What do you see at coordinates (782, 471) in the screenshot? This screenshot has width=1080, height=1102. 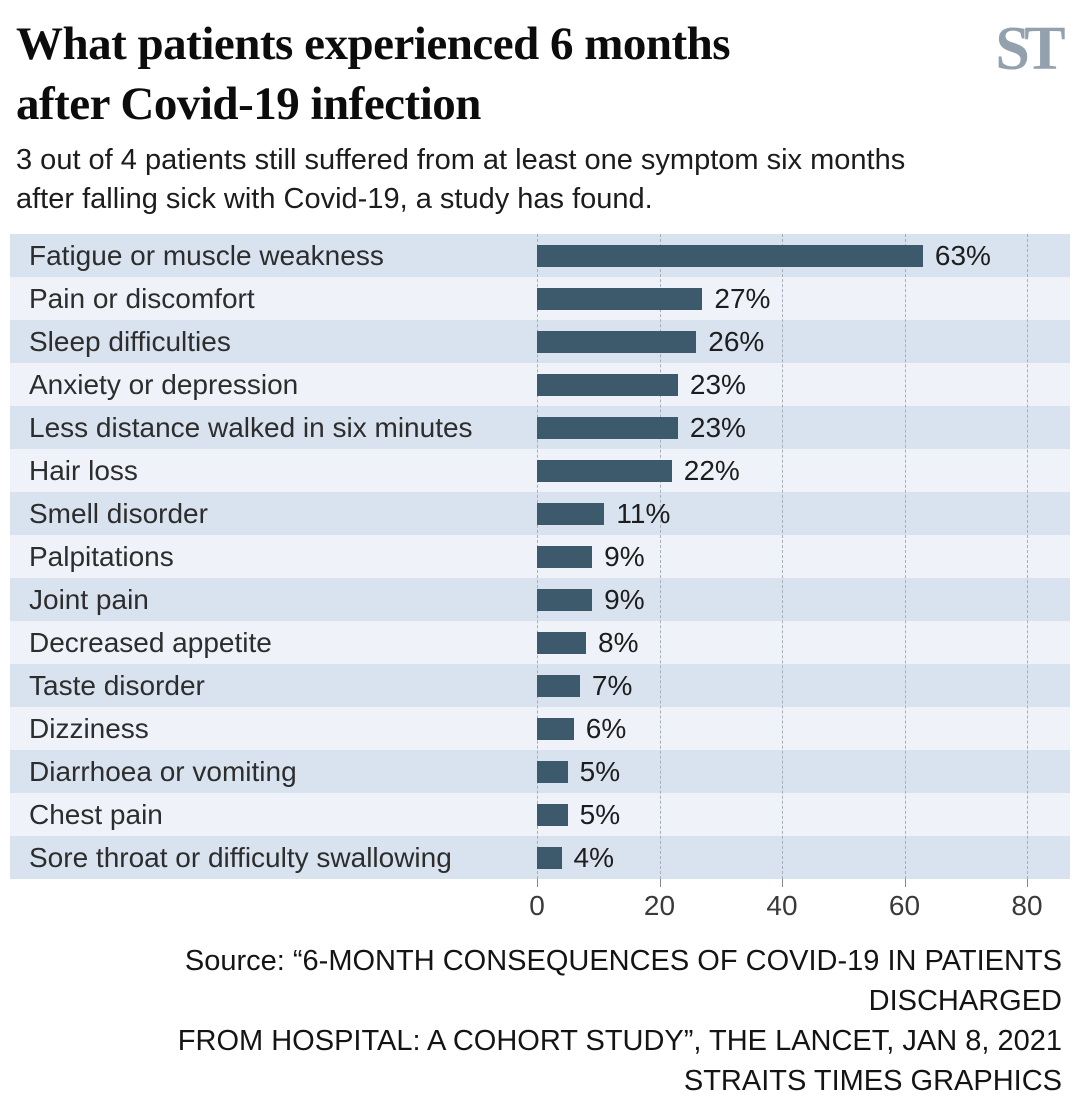 I see `bar-area: 22%` at bounding box center [782, 471].